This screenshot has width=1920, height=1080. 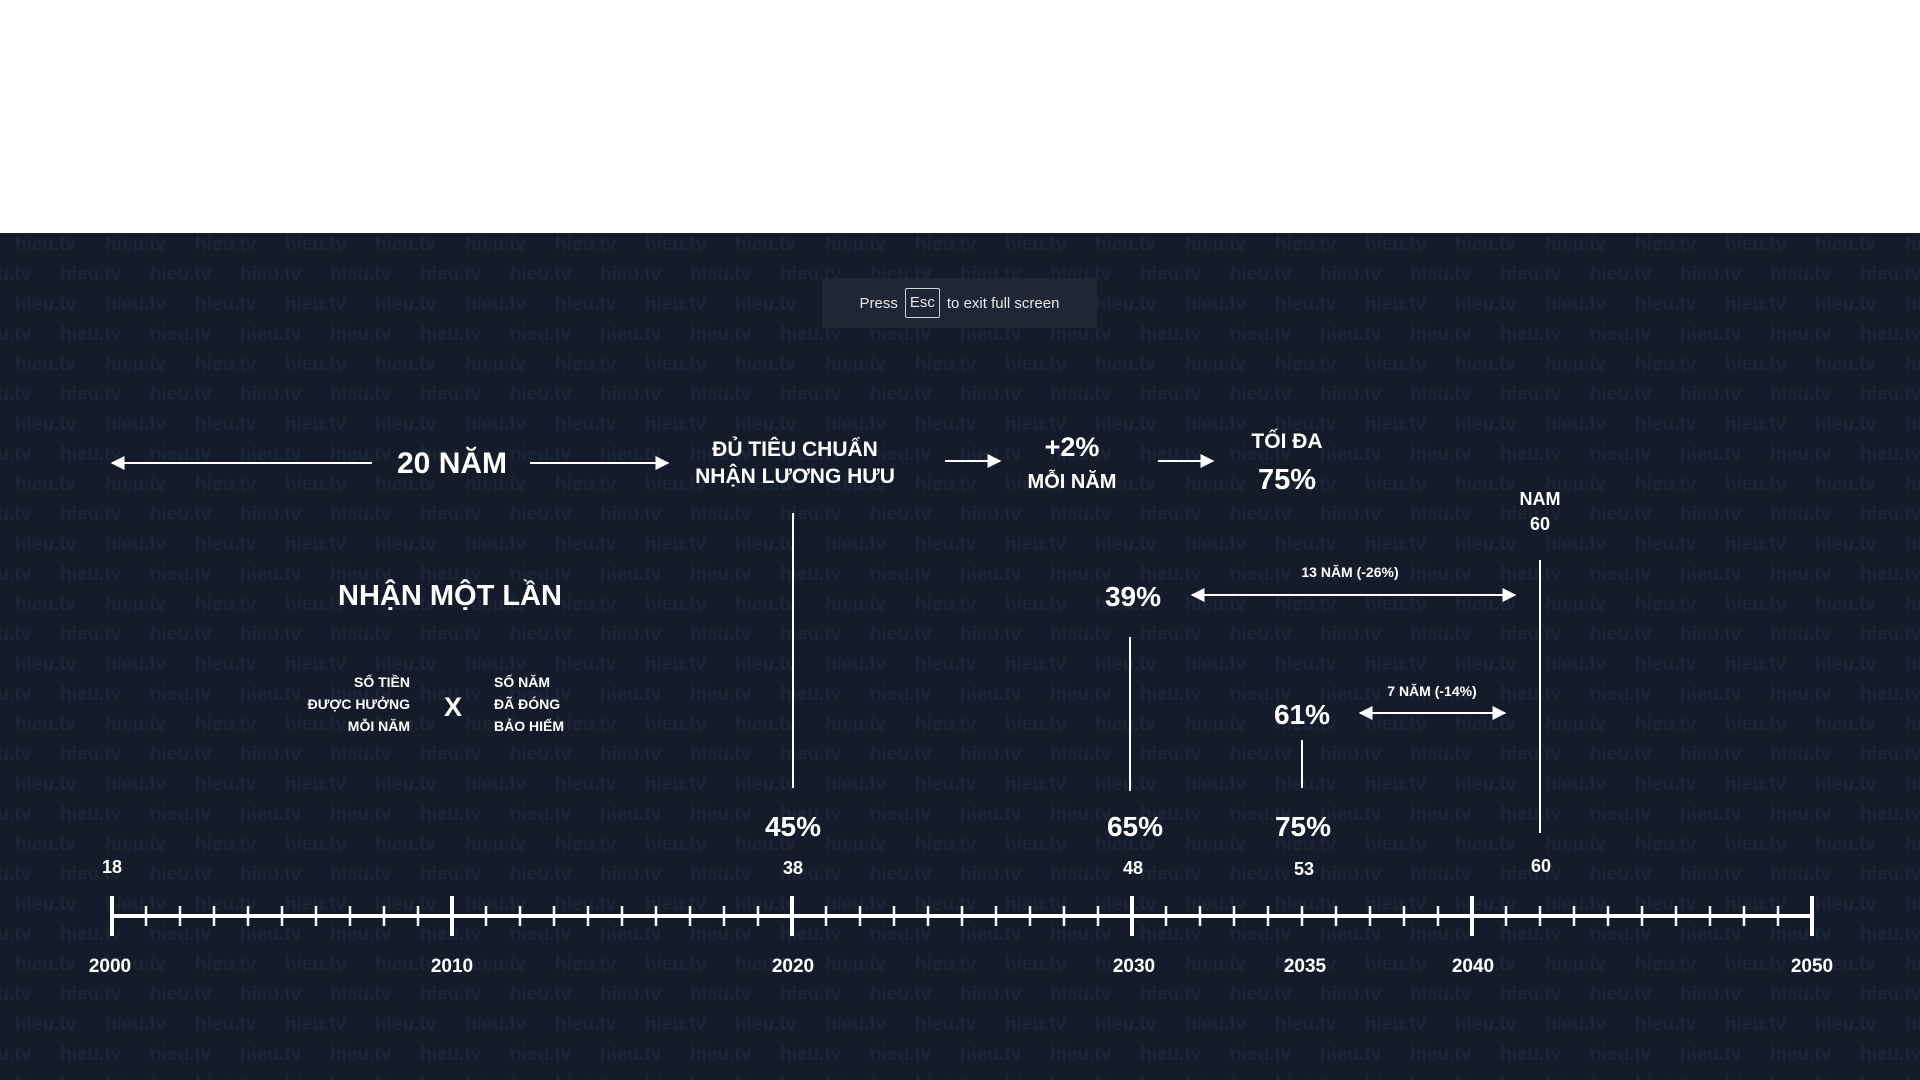 I want to click on eligible-line2: NHẬN LƯƠNG HƯU, so click(x=795, y=476).